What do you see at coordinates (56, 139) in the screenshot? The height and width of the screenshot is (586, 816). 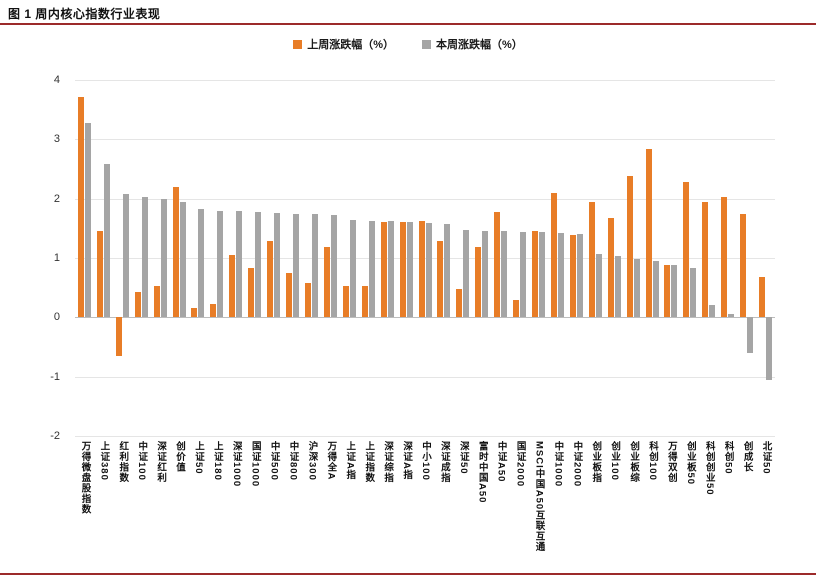 I see `y-tick-label: 3` at bounding box center [56, 139].